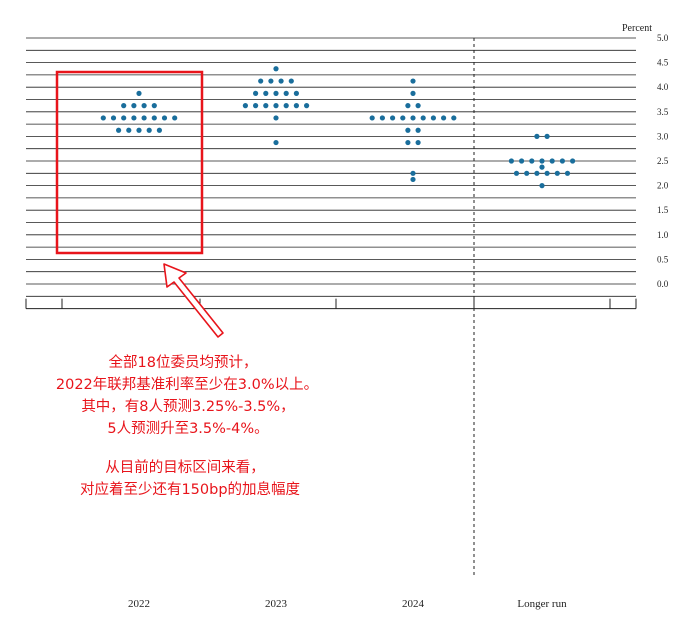  I want to click on annotation-line: 5人预测升至3.5%-4%。, so click(187, 428).